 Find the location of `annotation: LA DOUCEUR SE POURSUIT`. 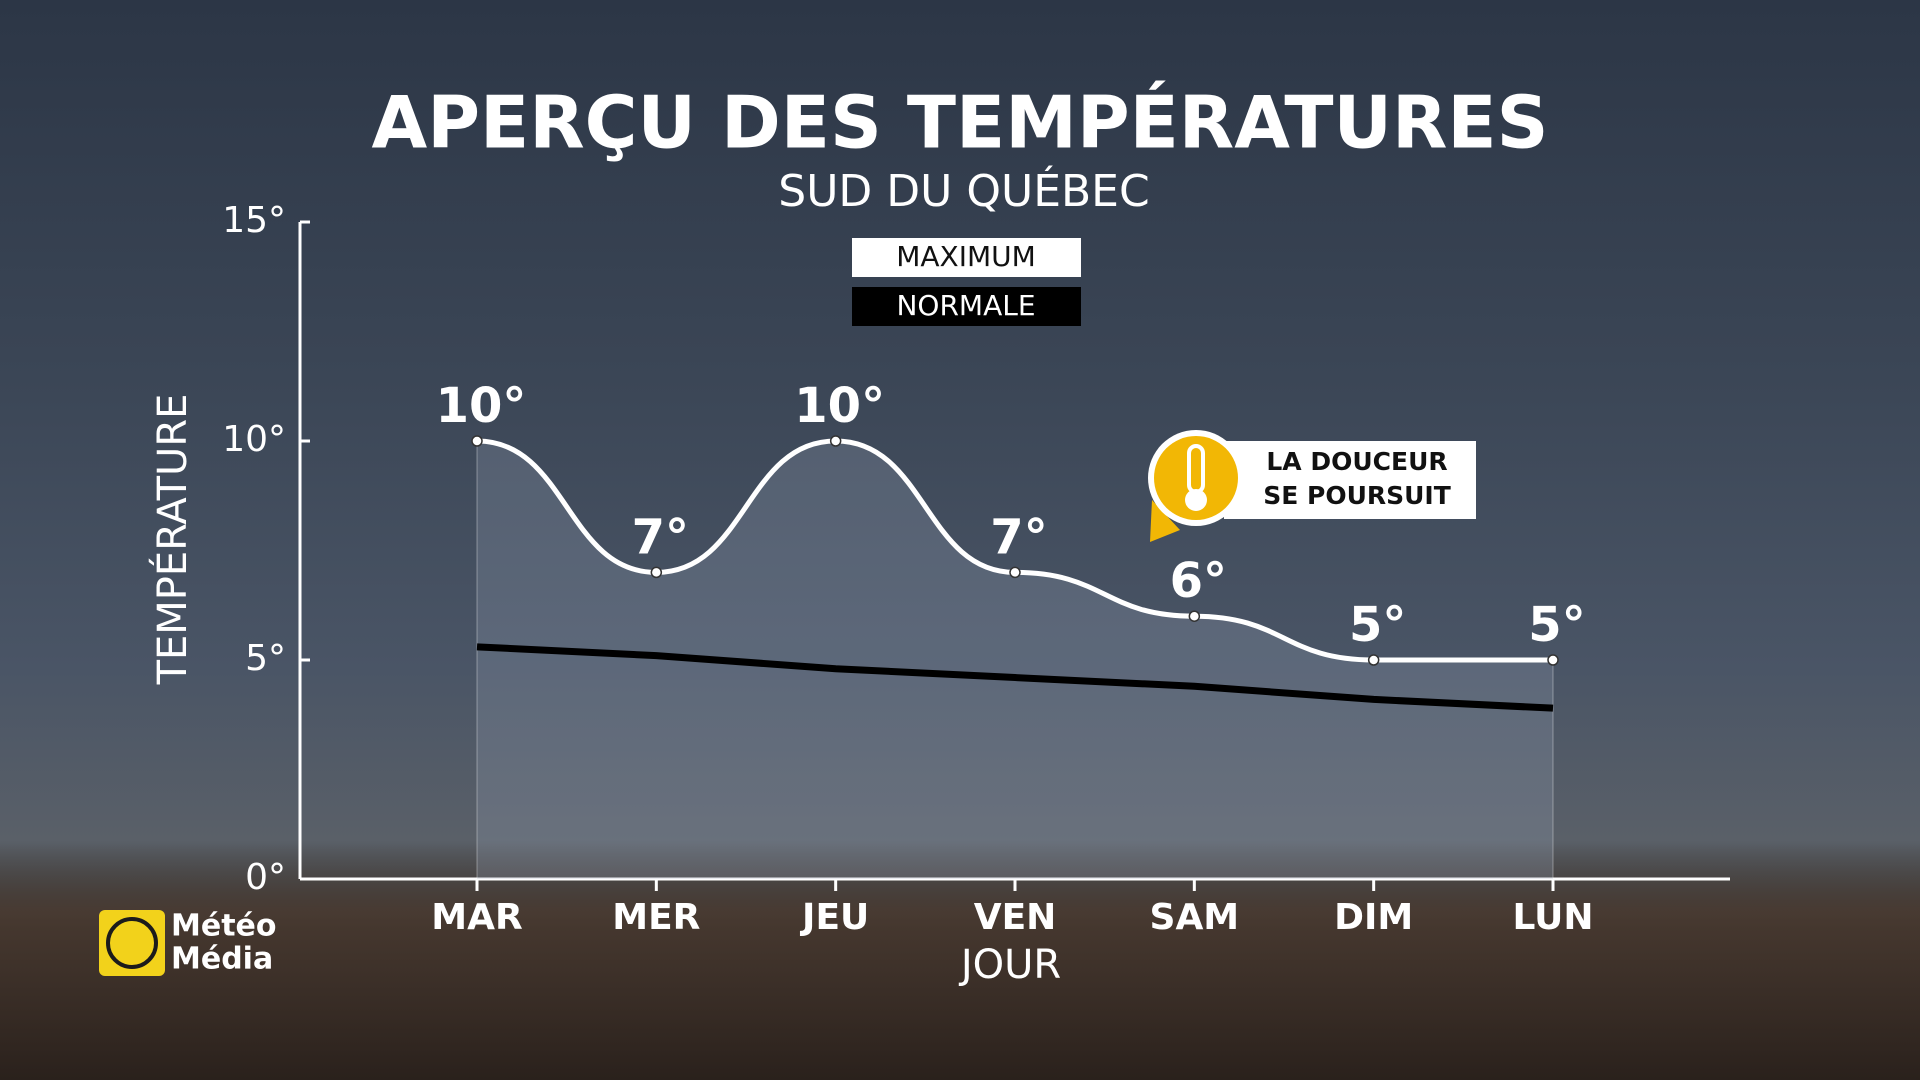

annotation: LA DOUCEUR SE POURSUIT is located at coordinates (1312, 486).